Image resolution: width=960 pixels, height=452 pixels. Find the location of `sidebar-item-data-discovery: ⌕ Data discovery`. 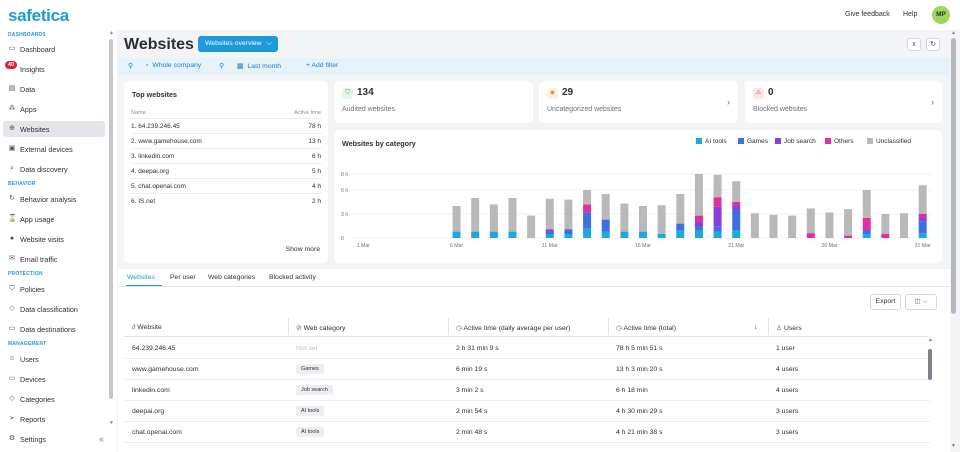

sidebar-item-data-discovery: ⌕ Data discovery is located at coordinates (54, 169).